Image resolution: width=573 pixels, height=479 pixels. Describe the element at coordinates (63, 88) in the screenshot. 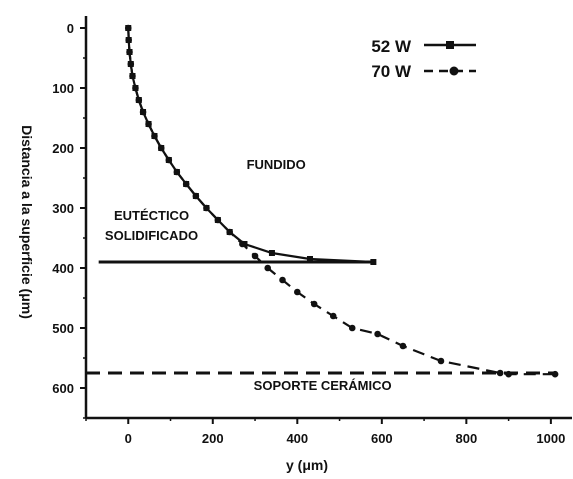

I see `y-tick-label: 100` at that location.